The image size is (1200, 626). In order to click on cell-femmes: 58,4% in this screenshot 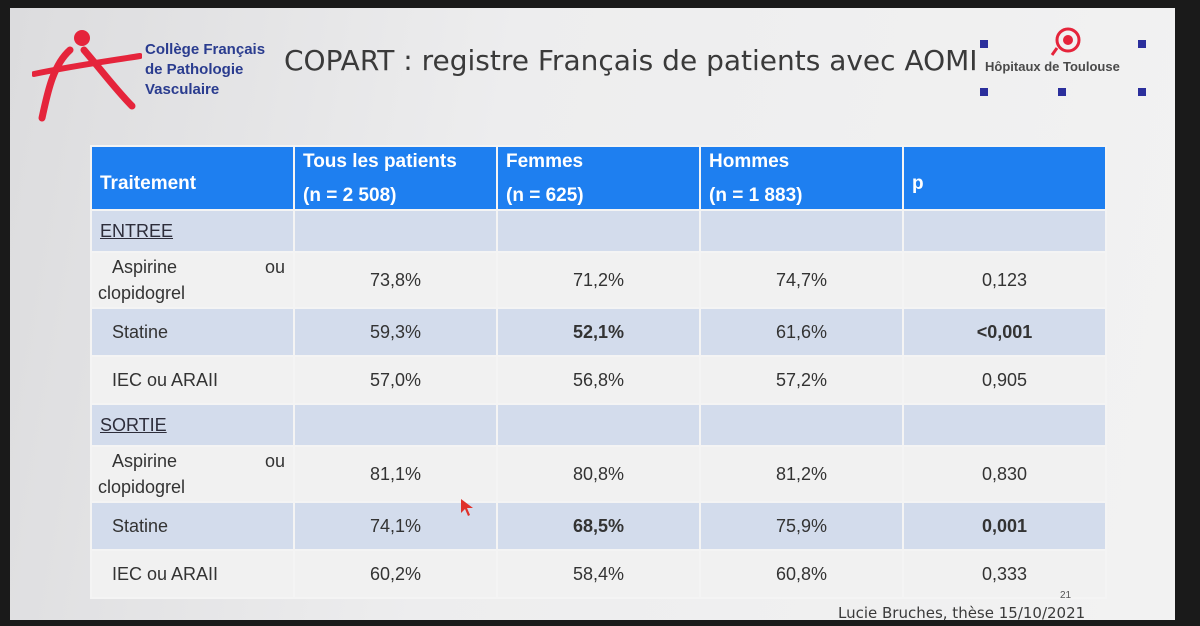, I will do `click(598, 574)`.